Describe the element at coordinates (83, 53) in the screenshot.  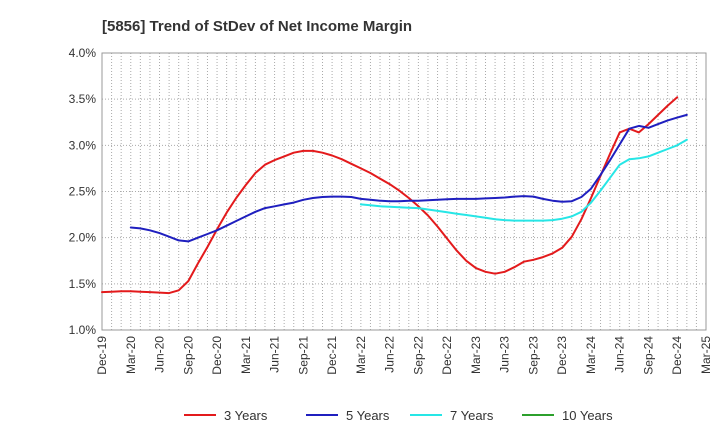
I see `y-tick-label: 4.0%` at that location.